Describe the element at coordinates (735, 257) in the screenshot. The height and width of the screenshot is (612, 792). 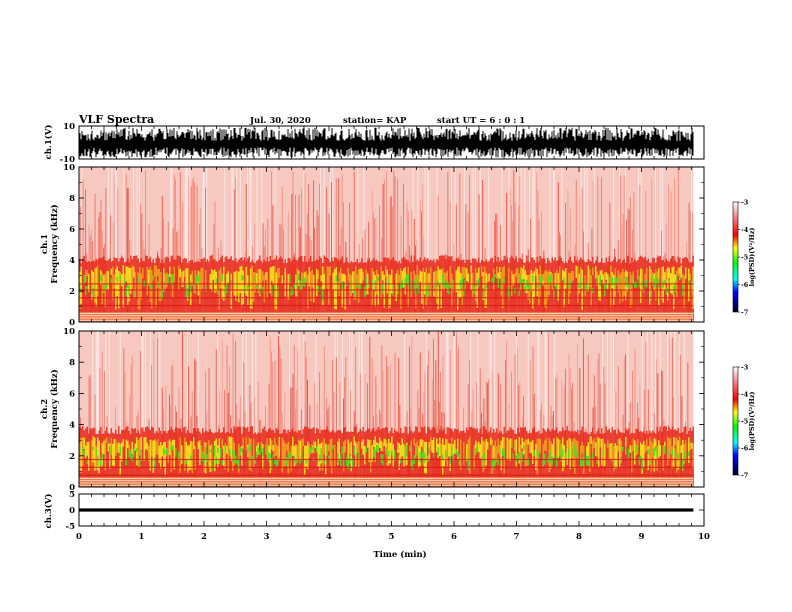
I see `ch1-spectrogram-colorbar-bar` at that location.